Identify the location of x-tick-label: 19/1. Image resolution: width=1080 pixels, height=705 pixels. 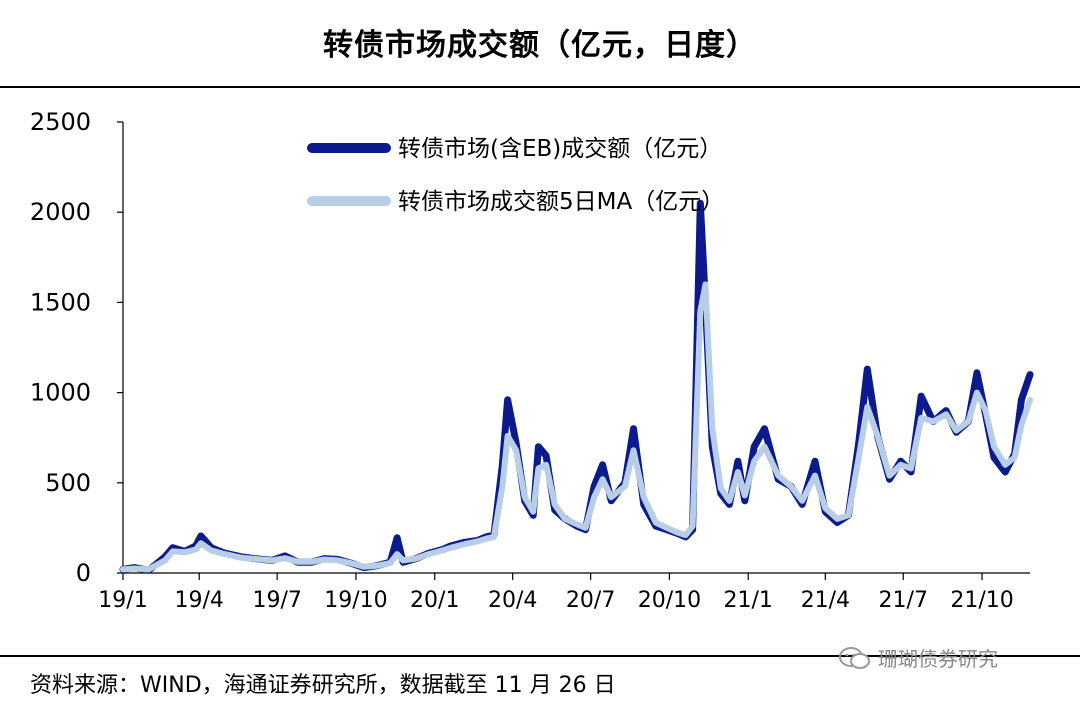
(122, 600).